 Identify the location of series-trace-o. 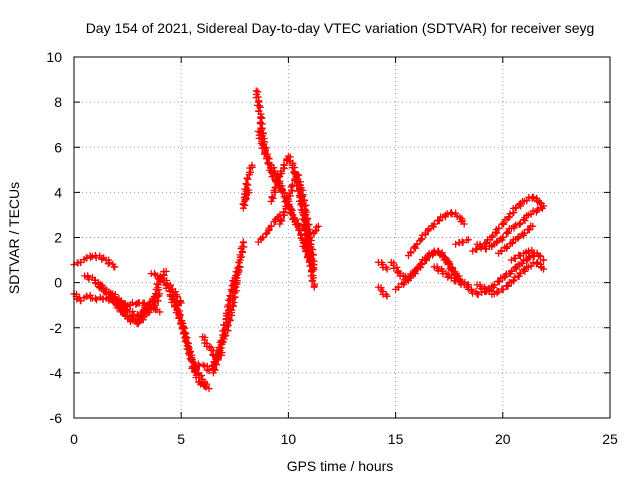
(246, 195).